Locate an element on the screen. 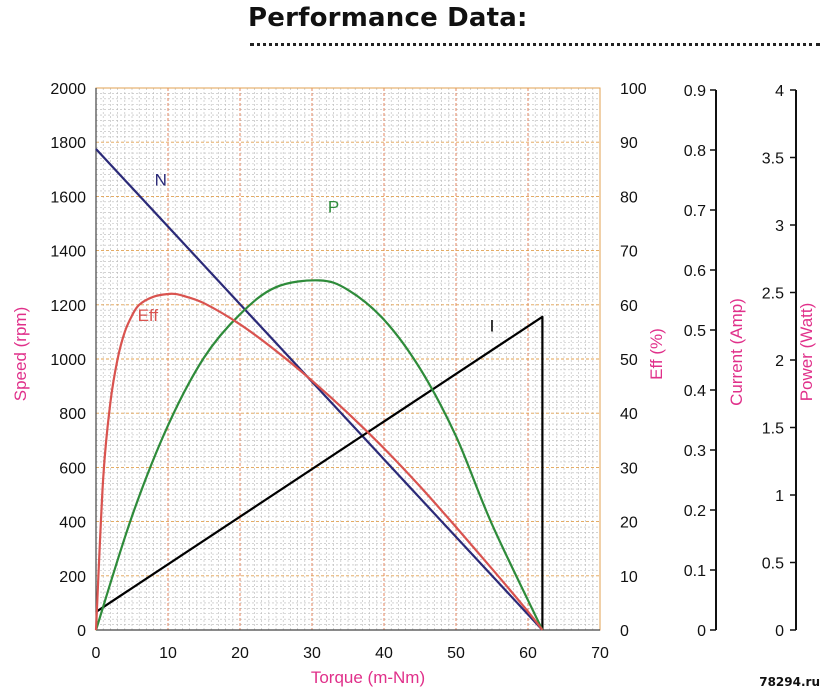 The width and height of the screenshot is (826, 693). power-tick-label: 0 is located at coordinates (779, 631).